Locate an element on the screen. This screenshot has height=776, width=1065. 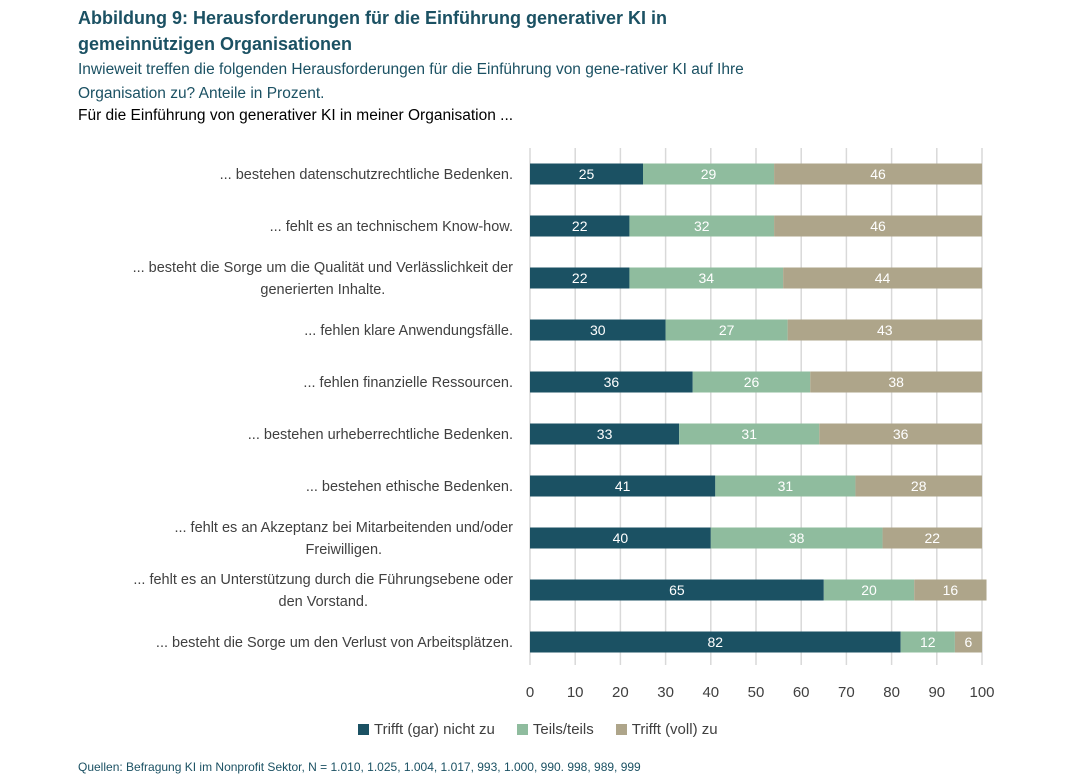
bar-value-label: 34 is located at coordinates (706, 278).